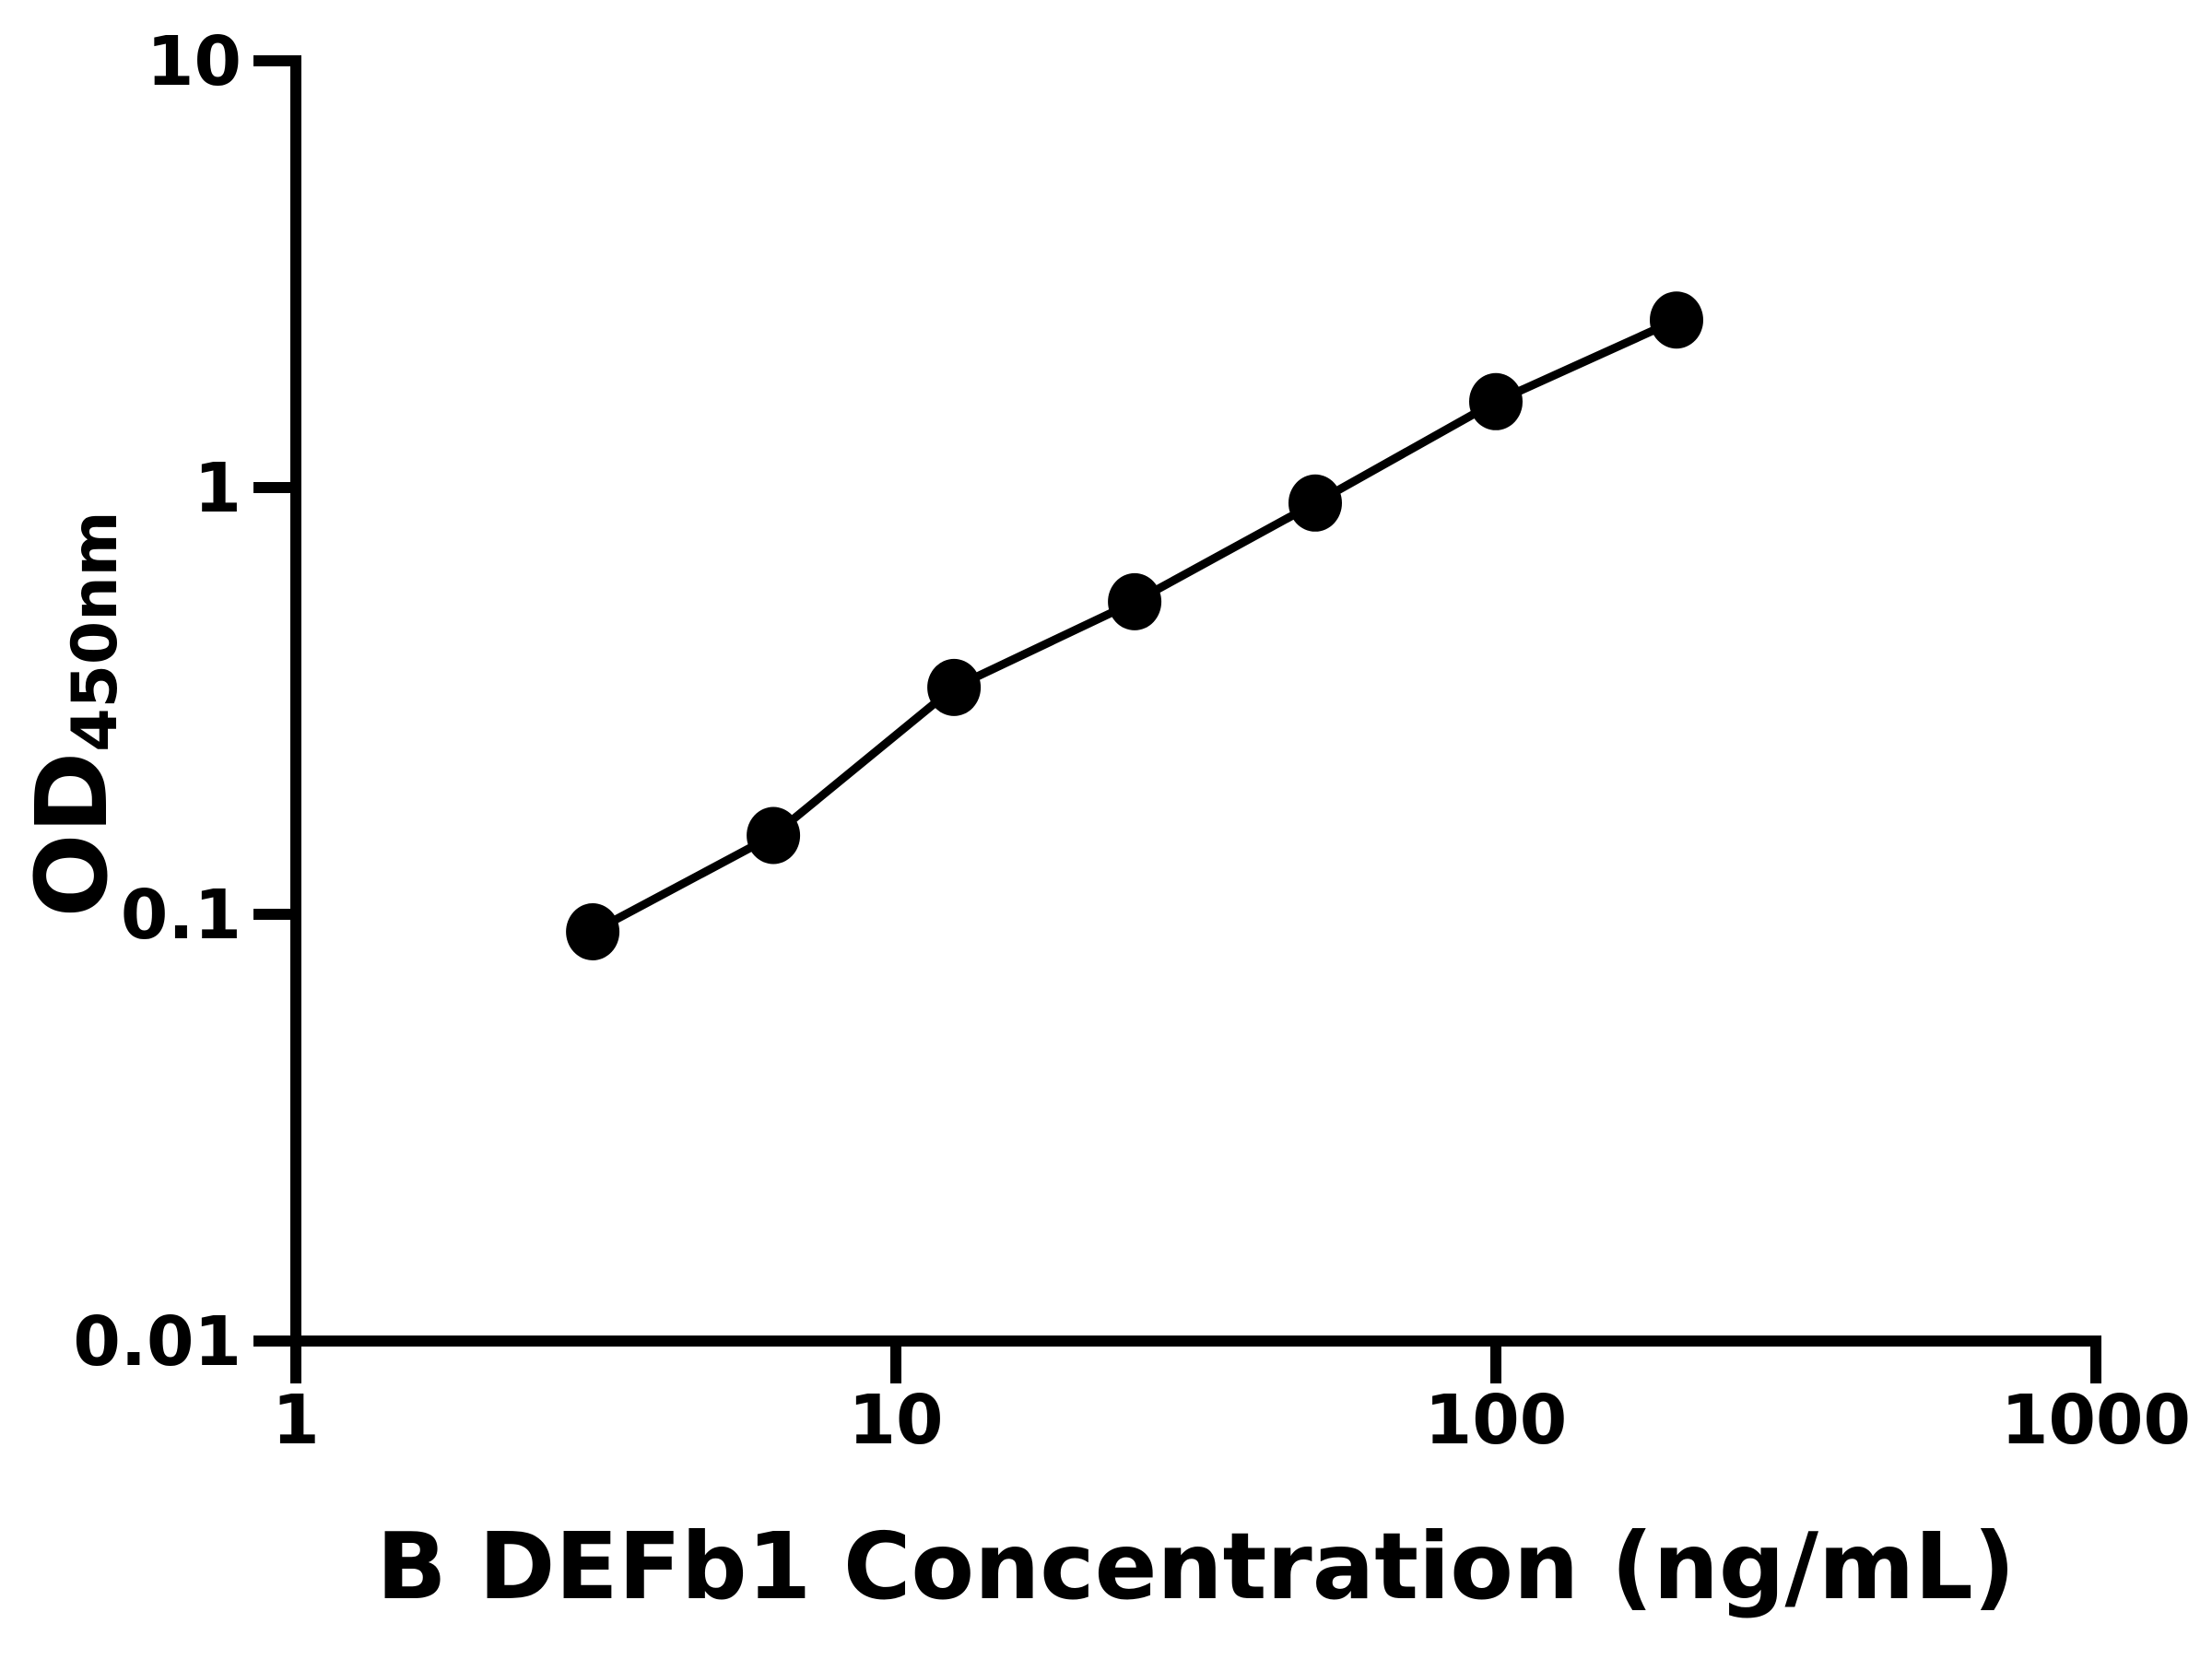  I want to click on y-tick-label: 0.01, so click(157, 1342).